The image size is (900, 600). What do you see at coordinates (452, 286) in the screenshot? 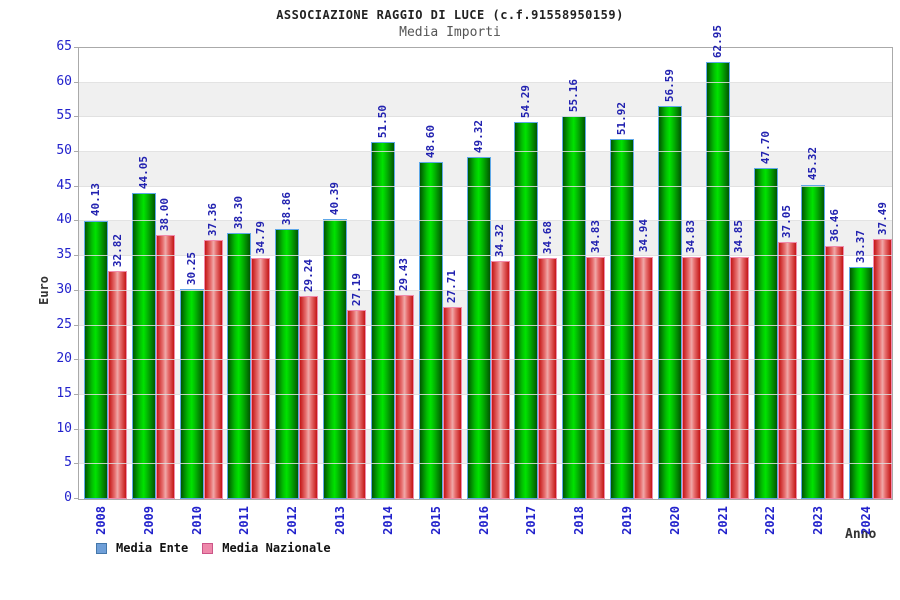
I see `bar-value-label: 27.71` at bounding box center [452, 286].